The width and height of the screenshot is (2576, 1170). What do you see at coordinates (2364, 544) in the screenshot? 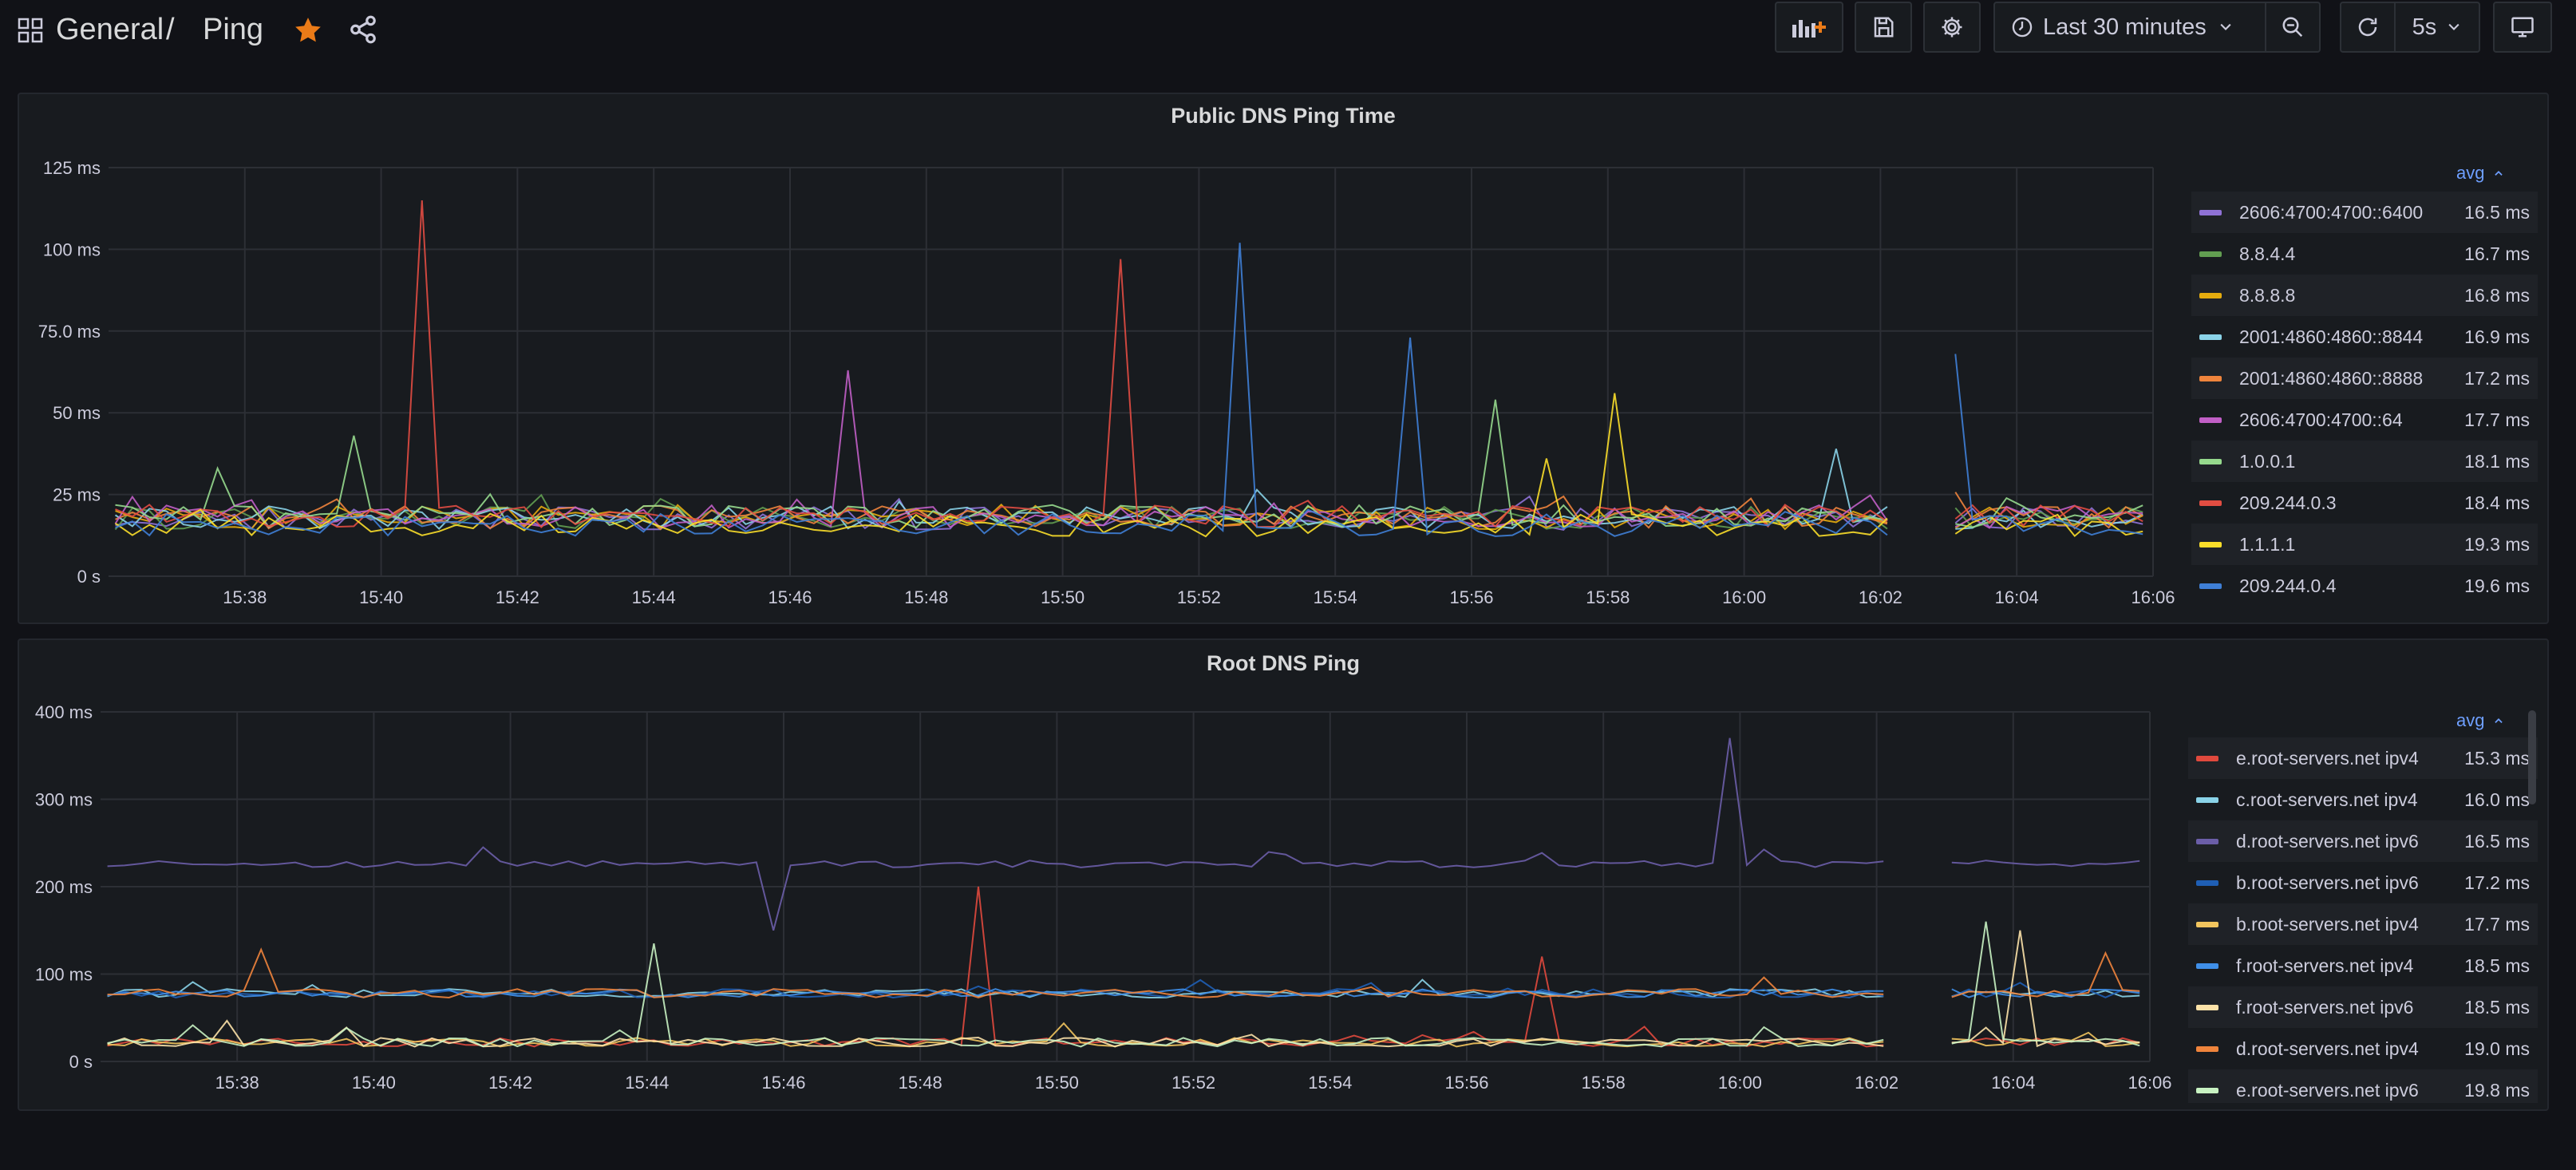
I see `legend-item: 1.1.1.1 19.3 ms` at bounding box center [2364, 544].